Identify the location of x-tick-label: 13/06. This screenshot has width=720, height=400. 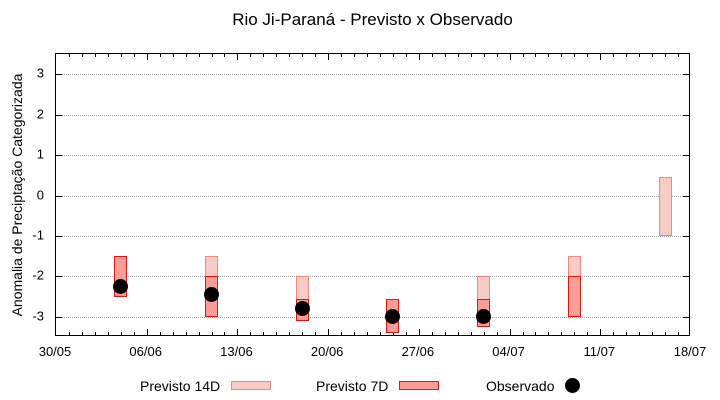
(236, 351).